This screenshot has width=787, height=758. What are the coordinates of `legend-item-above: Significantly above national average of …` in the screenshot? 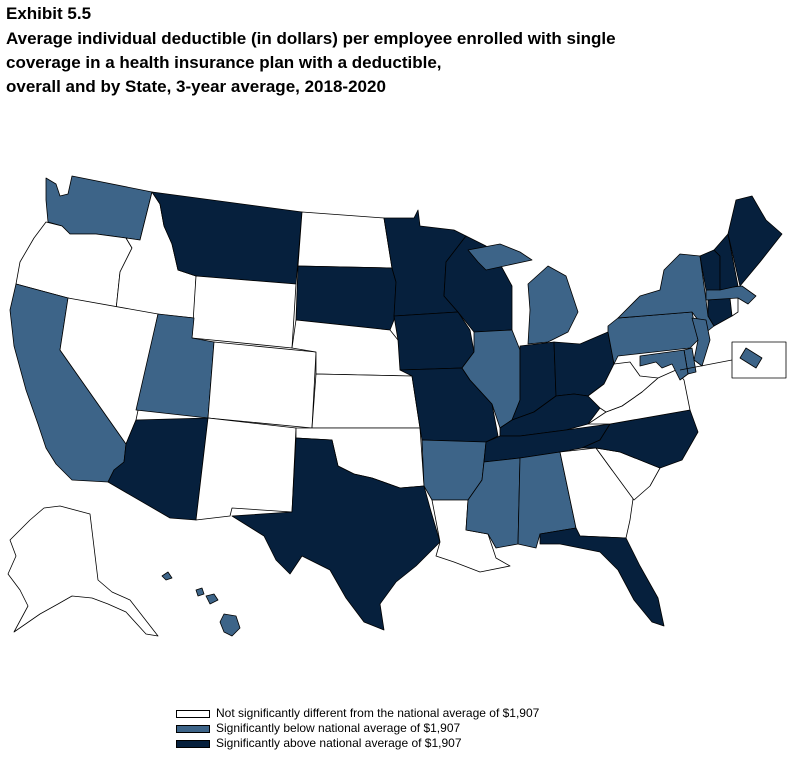 It's located at (357, 743).